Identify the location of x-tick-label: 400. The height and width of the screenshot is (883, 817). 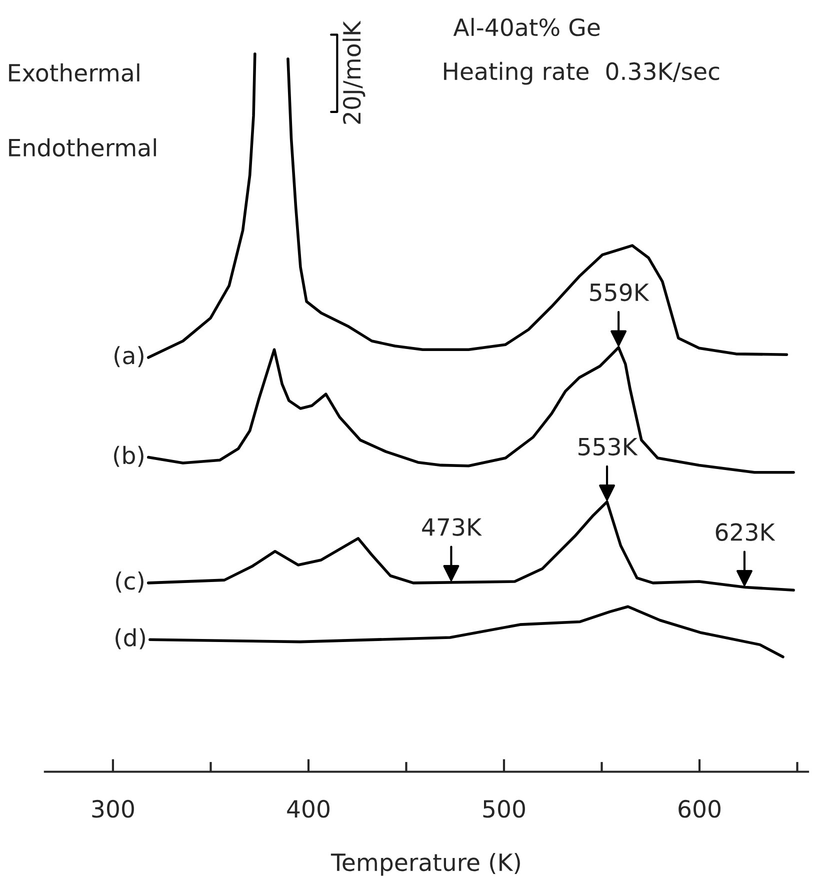
(308, 809).